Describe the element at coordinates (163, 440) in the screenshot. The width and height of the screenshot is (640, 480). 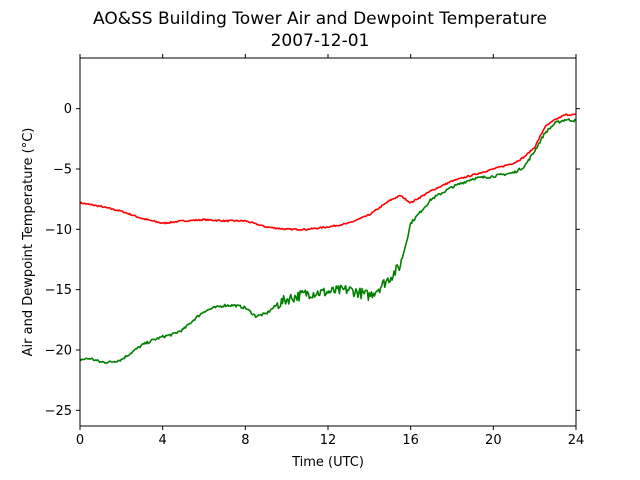
I see `x-tick-label: 4` at that location.